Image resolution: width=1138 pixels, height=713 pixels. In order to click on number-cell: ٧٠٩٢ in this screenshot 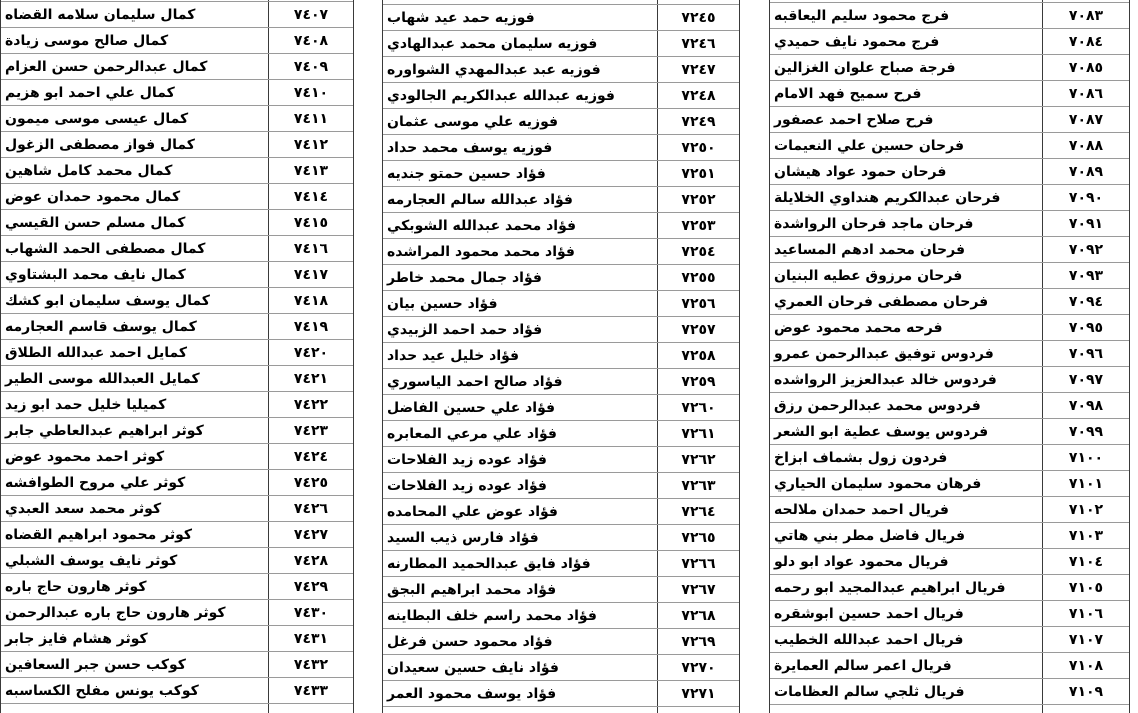, I will do `click(1085, 249)`.